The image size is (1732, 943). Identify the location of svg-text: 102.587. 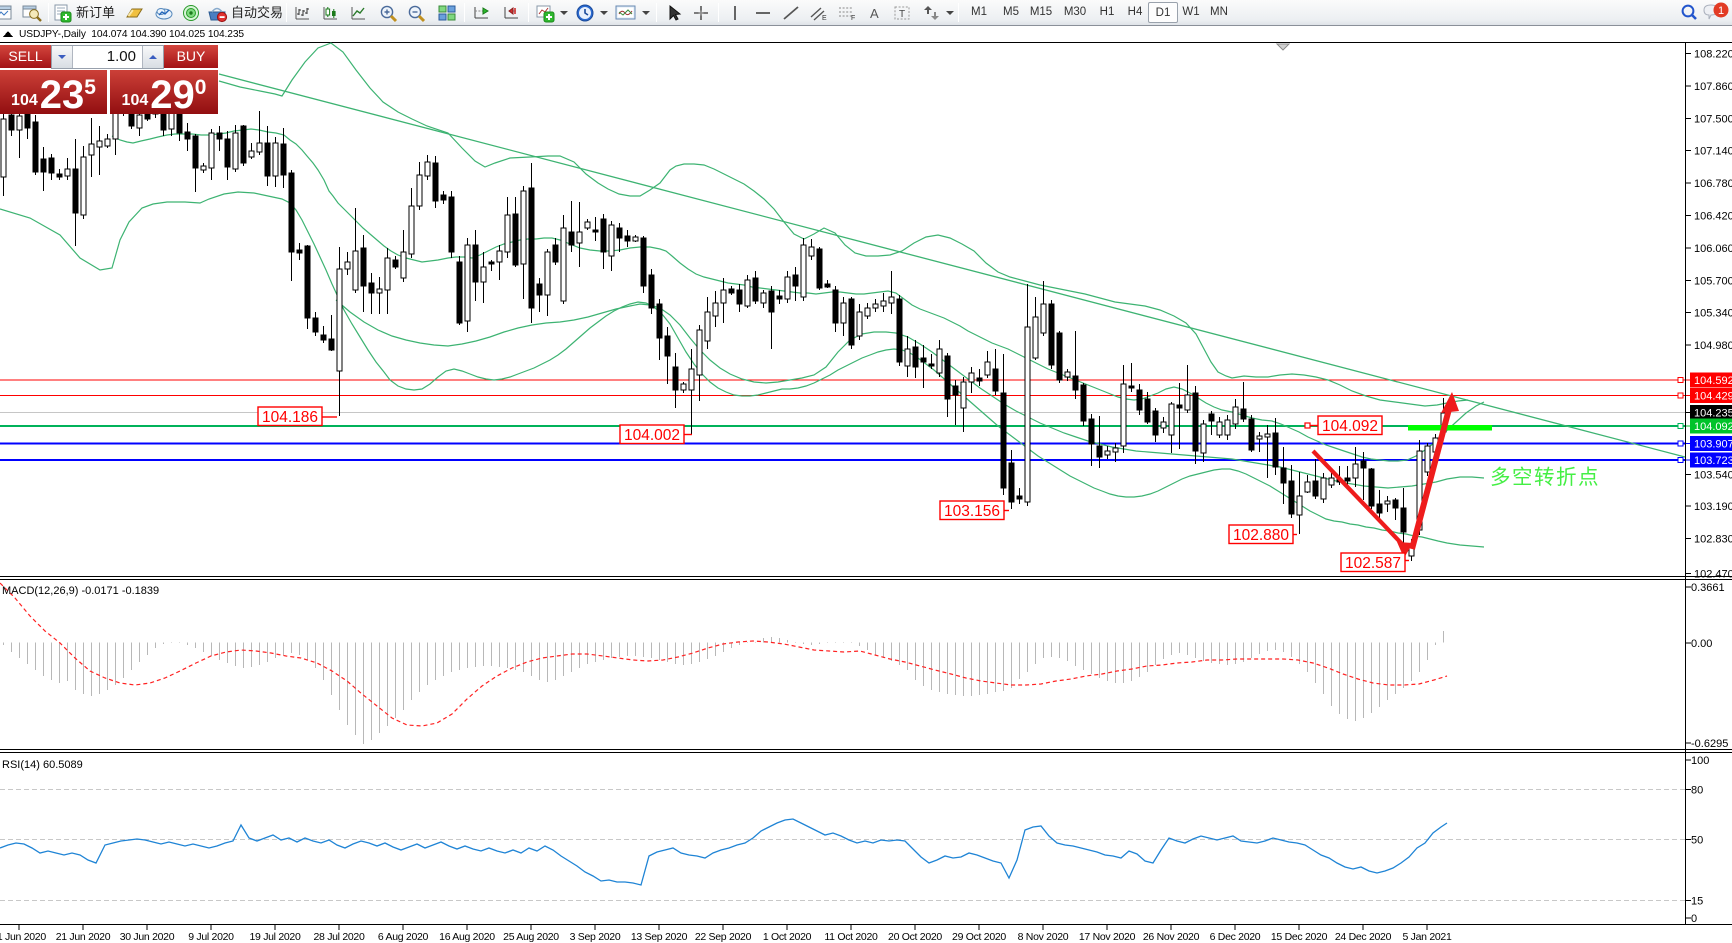
(1373, 563).